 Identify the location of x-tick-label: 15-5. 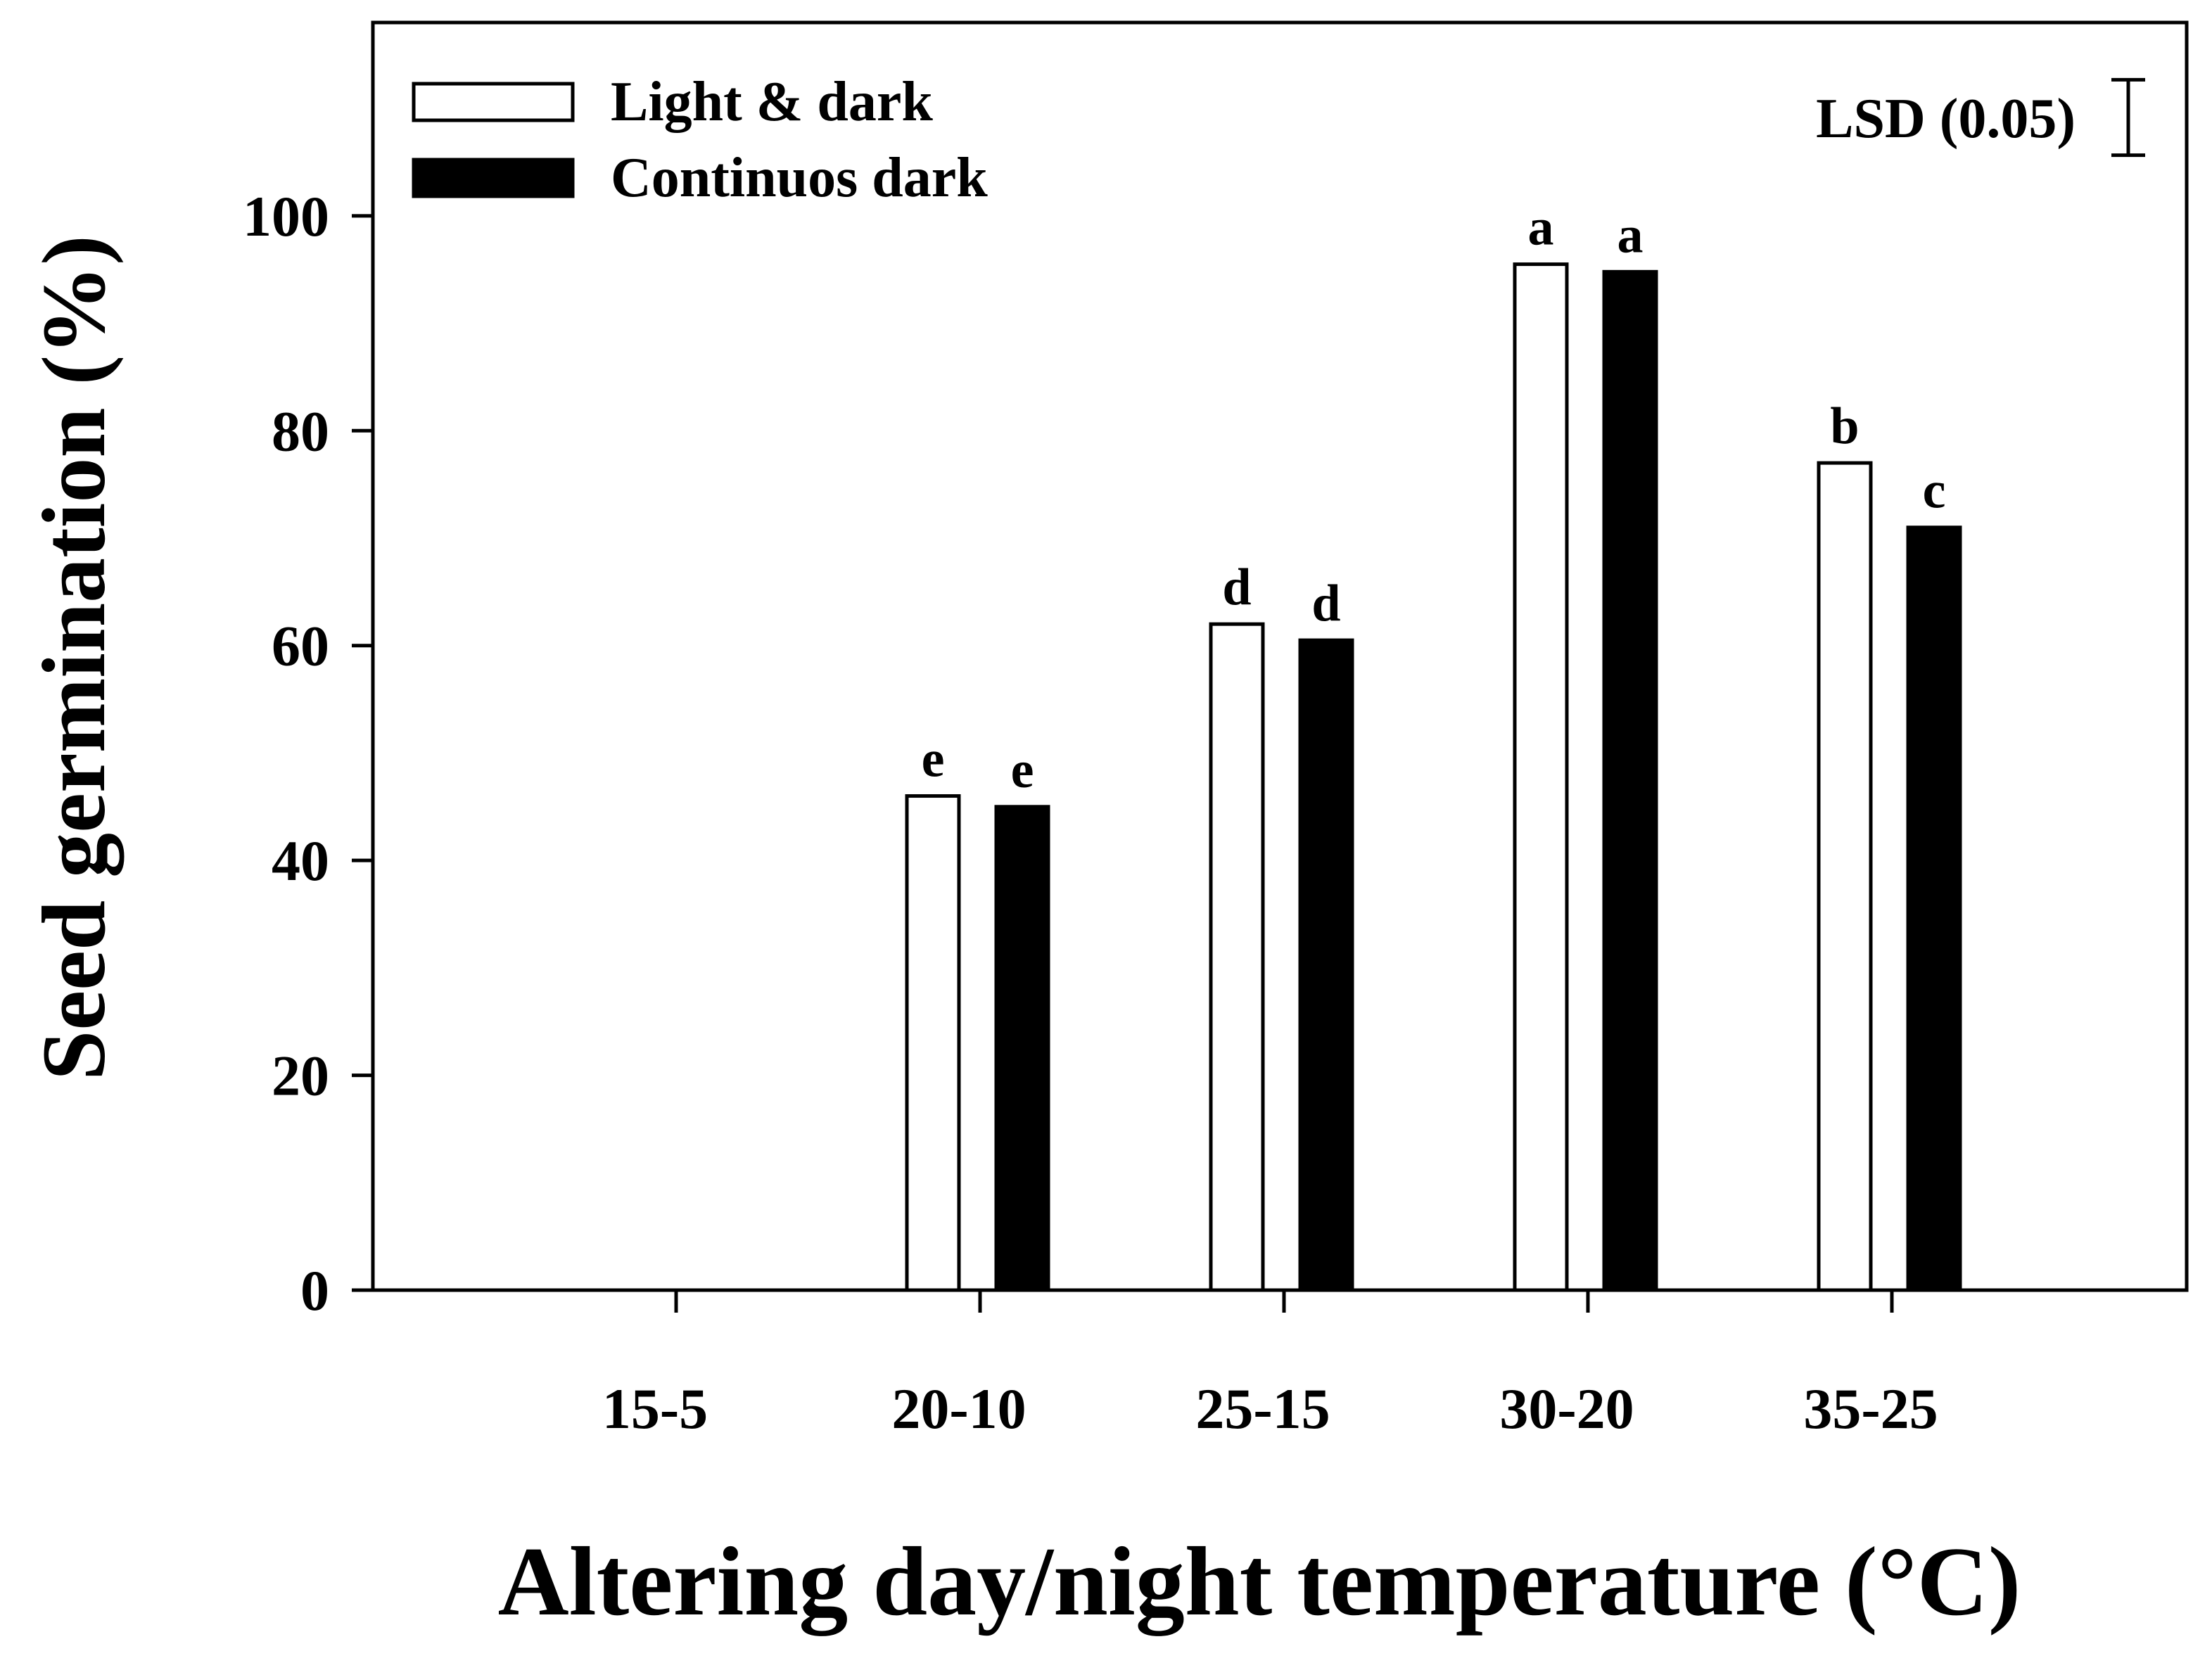
(655, 1409).